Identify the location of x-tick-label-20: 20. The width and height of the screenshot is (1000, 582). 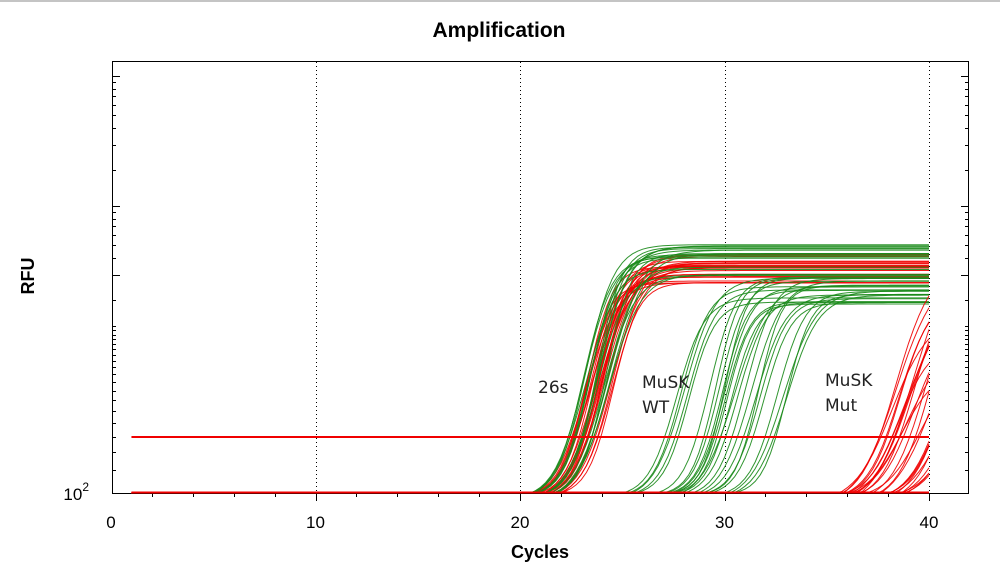
(520, 522).